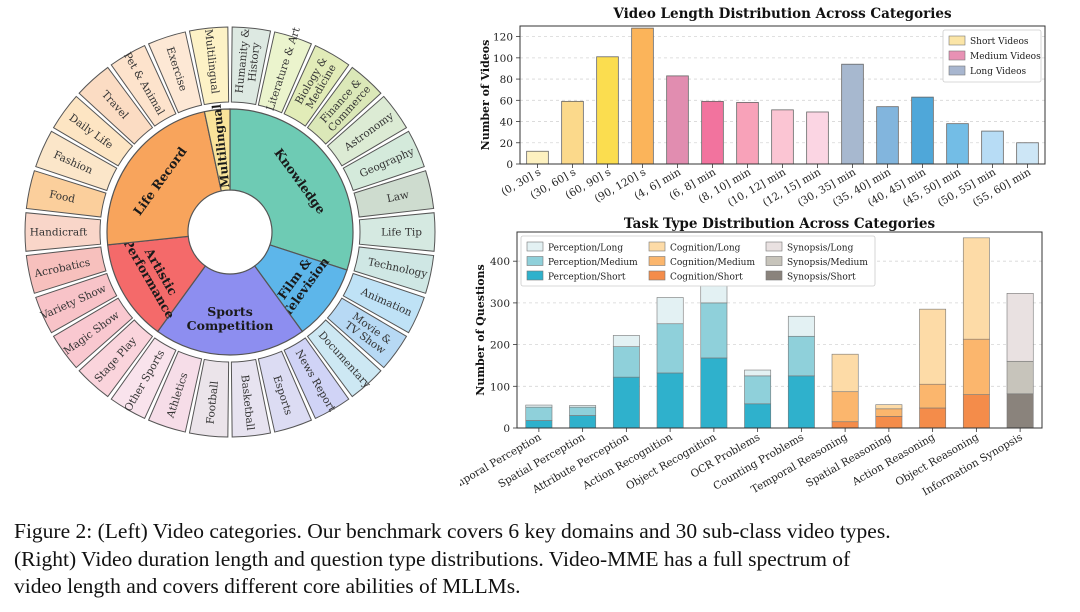  What do you see at coordinates (712, 132) in the screenshot?
I see `length-bar-6-8-min` at bounding box center [712, 132].